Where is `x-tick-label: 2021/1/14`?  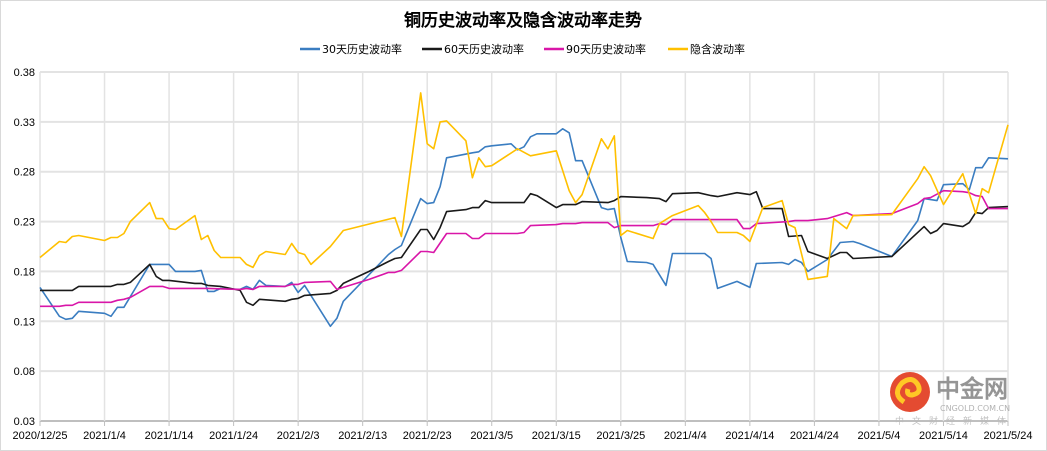
x-tick-label: 2021/1/14 is located at coordinates (169, 436).